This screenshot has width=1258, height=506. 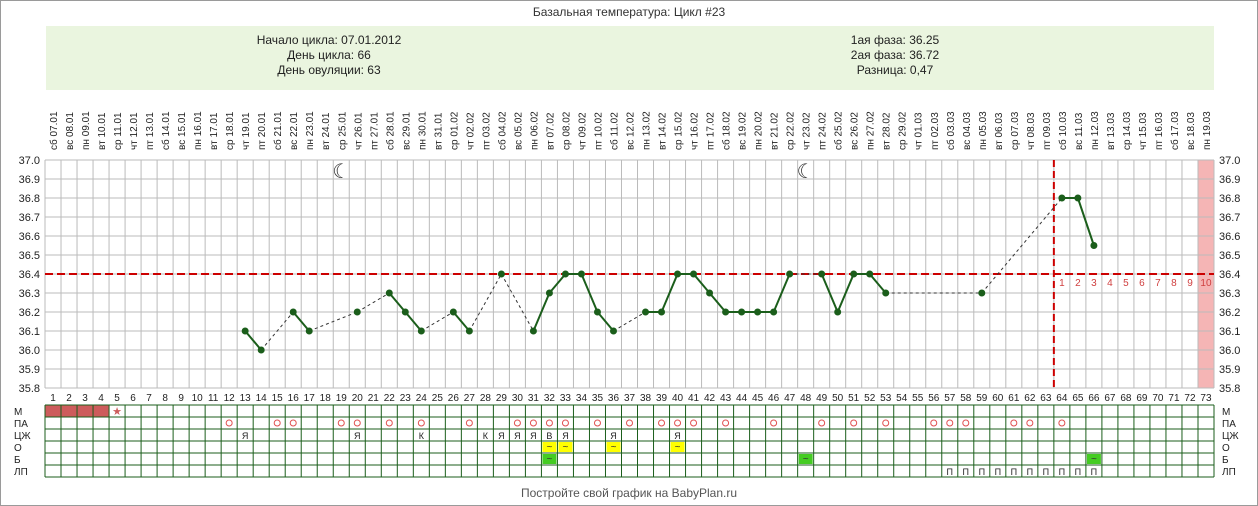 What do you see at coordinates (406, 398) in the screenshot?
I see `day-number-label: 23` at bounding box center [406, 398].